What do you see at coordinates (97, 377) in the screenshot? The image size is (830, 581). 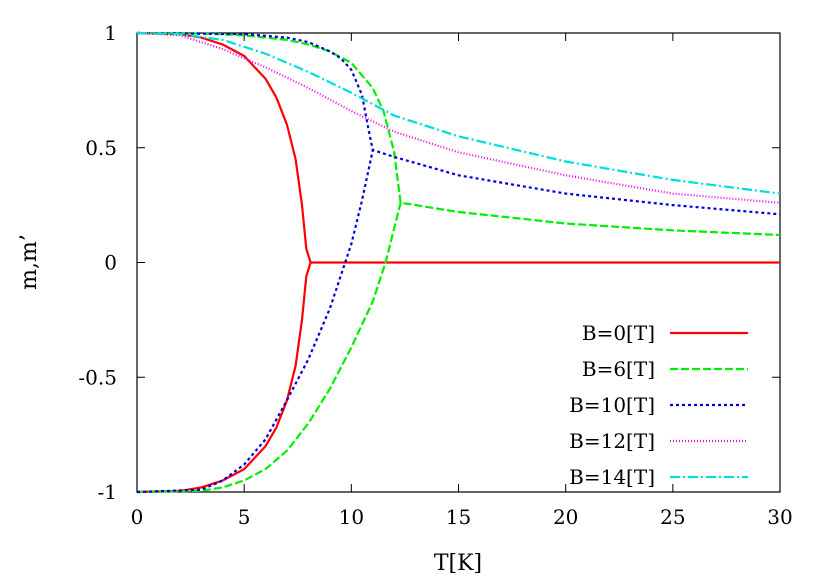 I see `y-tick-label: -0.5` at bounding box center [97, 377].